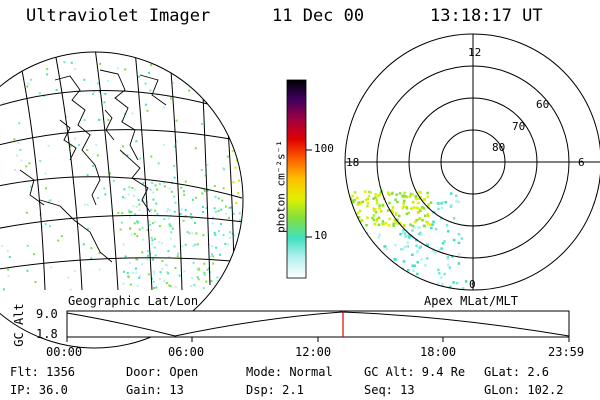  I want to click on altitude-track-plot, so click(318, 326).